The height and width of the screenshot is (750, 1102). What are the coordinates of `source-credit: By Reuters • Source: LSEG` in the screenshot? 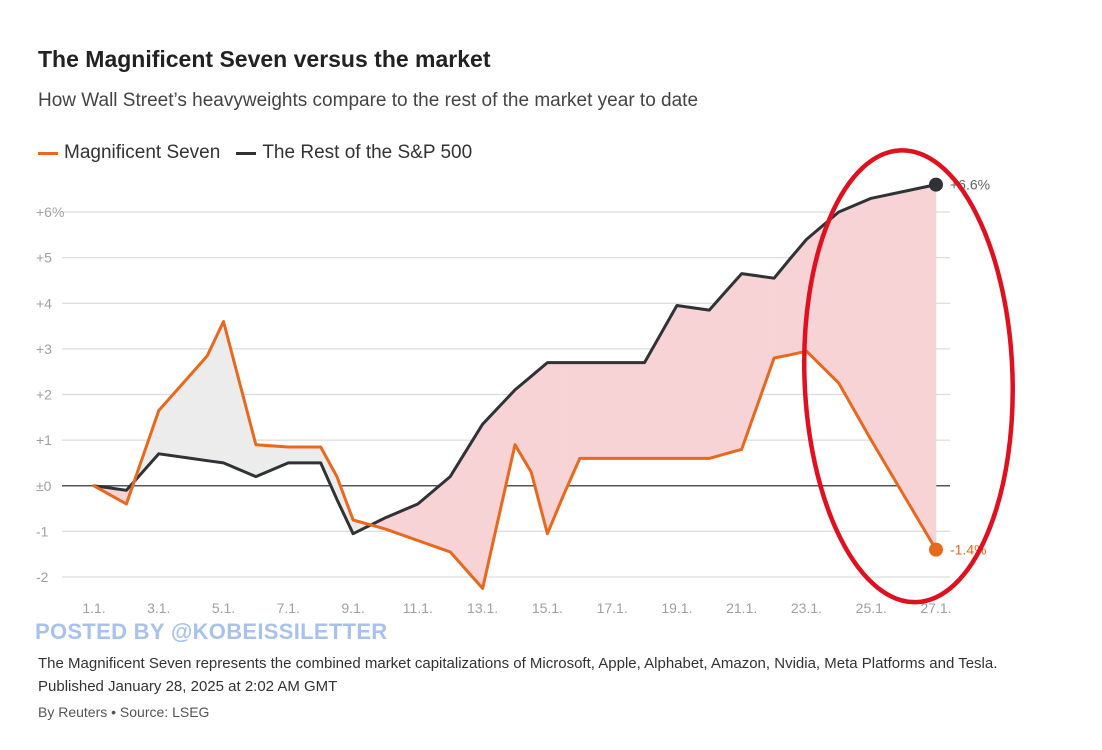 It's located at (124, 712).